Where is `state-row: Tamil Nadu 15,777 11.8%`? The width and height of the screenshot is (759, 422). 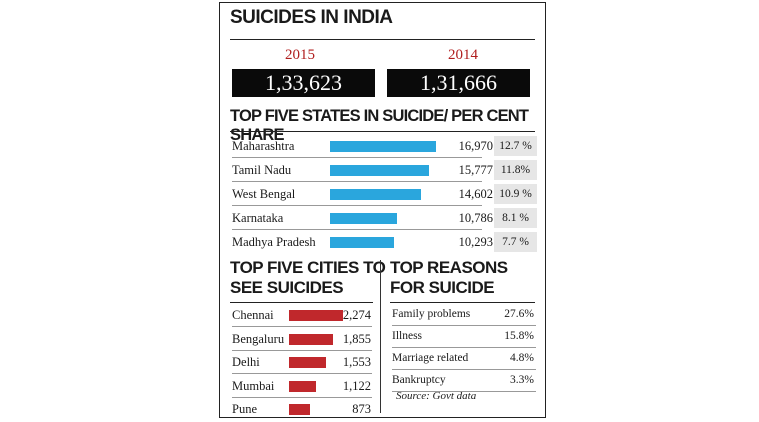
state-row: Tamil Nadu 15,777 11.8% is located at coordinates (384, 170).